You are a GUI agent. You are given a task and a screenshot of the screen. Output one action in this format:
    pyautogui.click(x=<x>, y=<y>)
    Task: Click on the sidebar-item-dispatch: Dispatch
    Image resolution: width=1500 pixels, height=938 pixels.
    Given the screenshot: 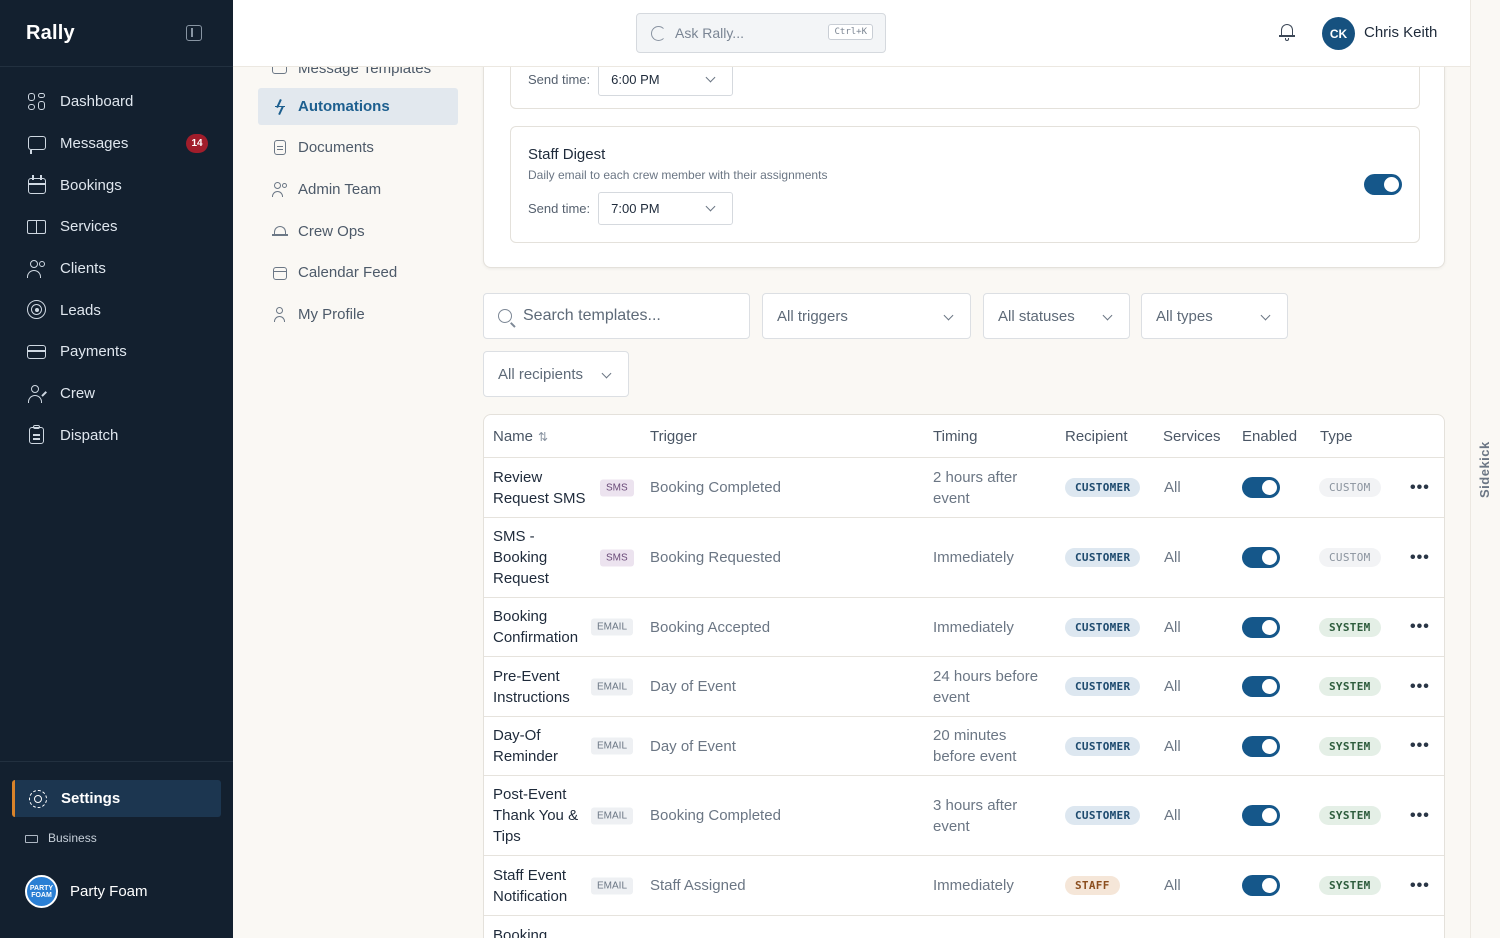 What is the action you would take?
    pyautogui.click(x=116, y=436)
    